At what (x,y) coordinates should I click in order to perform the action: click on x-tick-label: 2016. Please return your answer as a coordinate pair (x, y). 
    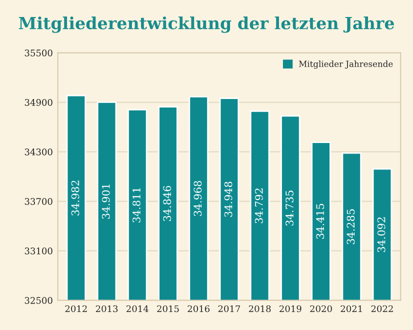
    Looking at the image, I should click on (199, 308).